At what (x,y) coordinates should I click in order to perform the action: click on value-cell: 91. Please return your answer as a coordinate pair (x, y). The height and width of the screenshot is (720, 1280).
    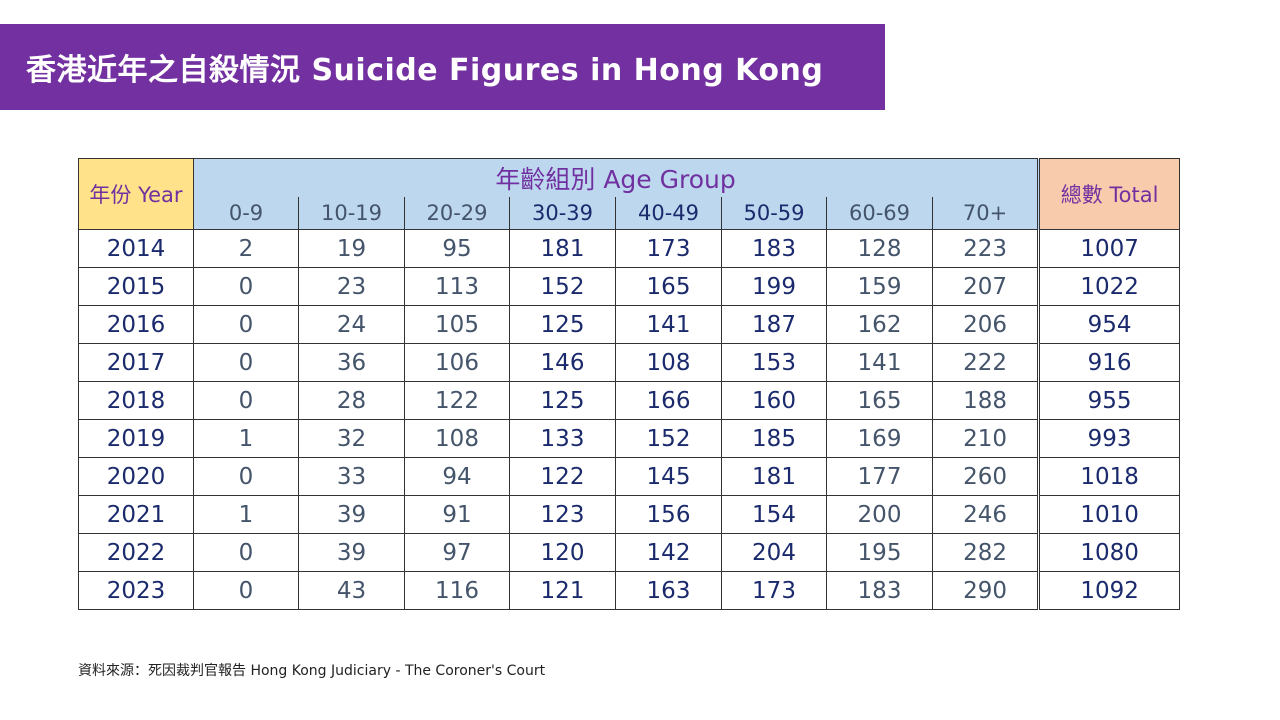
    Looking at the image, I should click on (457, 514).